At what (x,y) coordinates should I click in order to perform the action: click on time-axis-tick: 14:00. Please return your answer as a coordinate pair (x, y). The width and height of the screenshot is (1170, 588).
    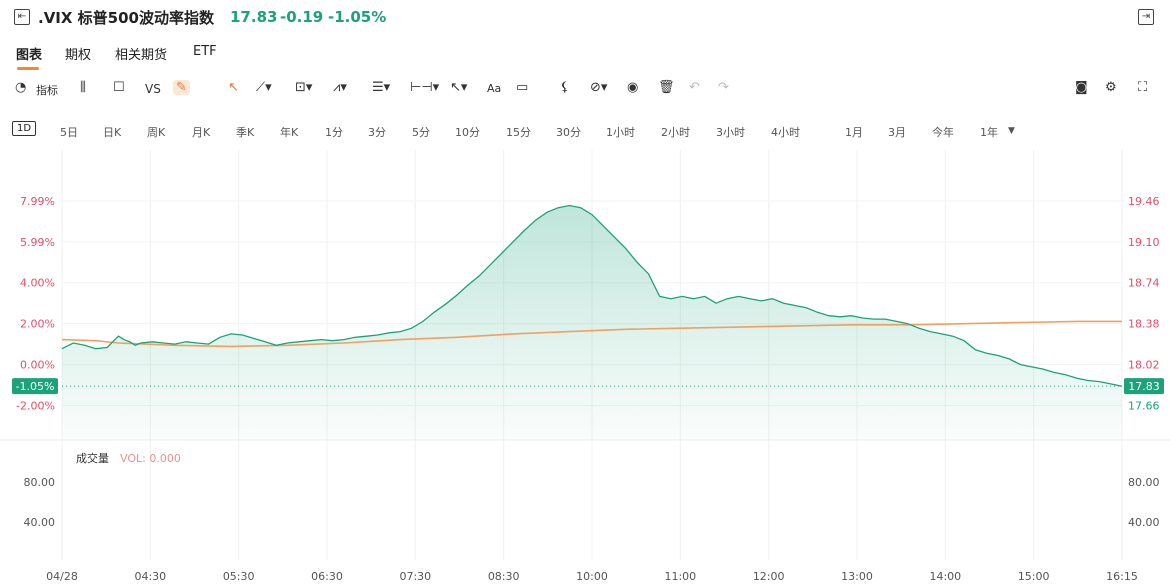
    Looking at the image, I should click on (945, 576).